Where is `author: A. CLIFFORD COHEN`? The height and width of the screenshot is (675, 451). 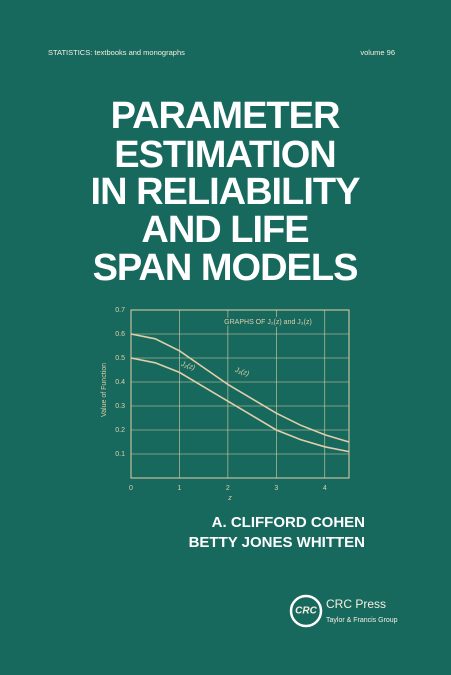
author: A. CLIFFORD COHEN is located at coordinates (288, 522).